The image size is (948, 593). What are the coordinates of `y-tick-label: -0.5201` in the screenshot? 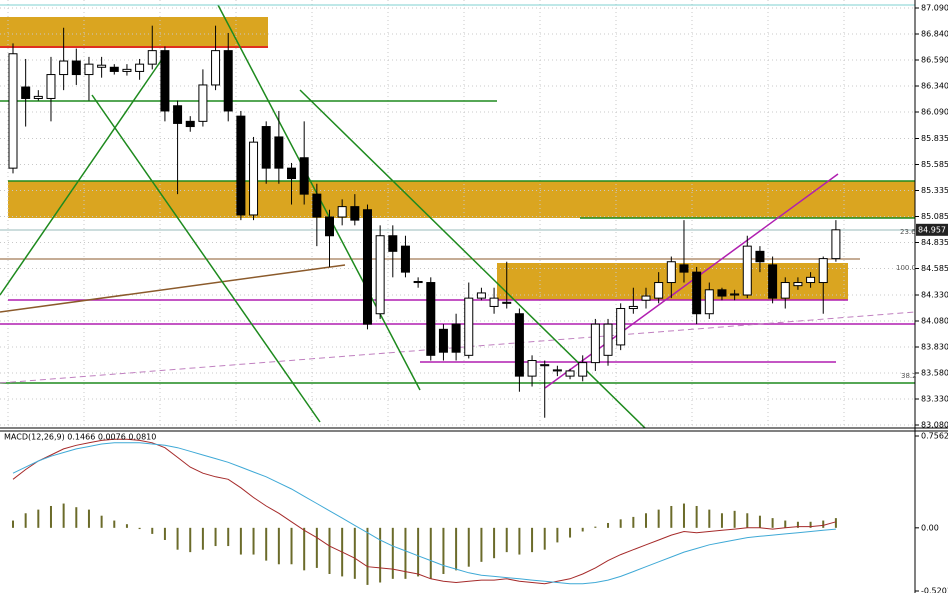 It's located at (934, 590).